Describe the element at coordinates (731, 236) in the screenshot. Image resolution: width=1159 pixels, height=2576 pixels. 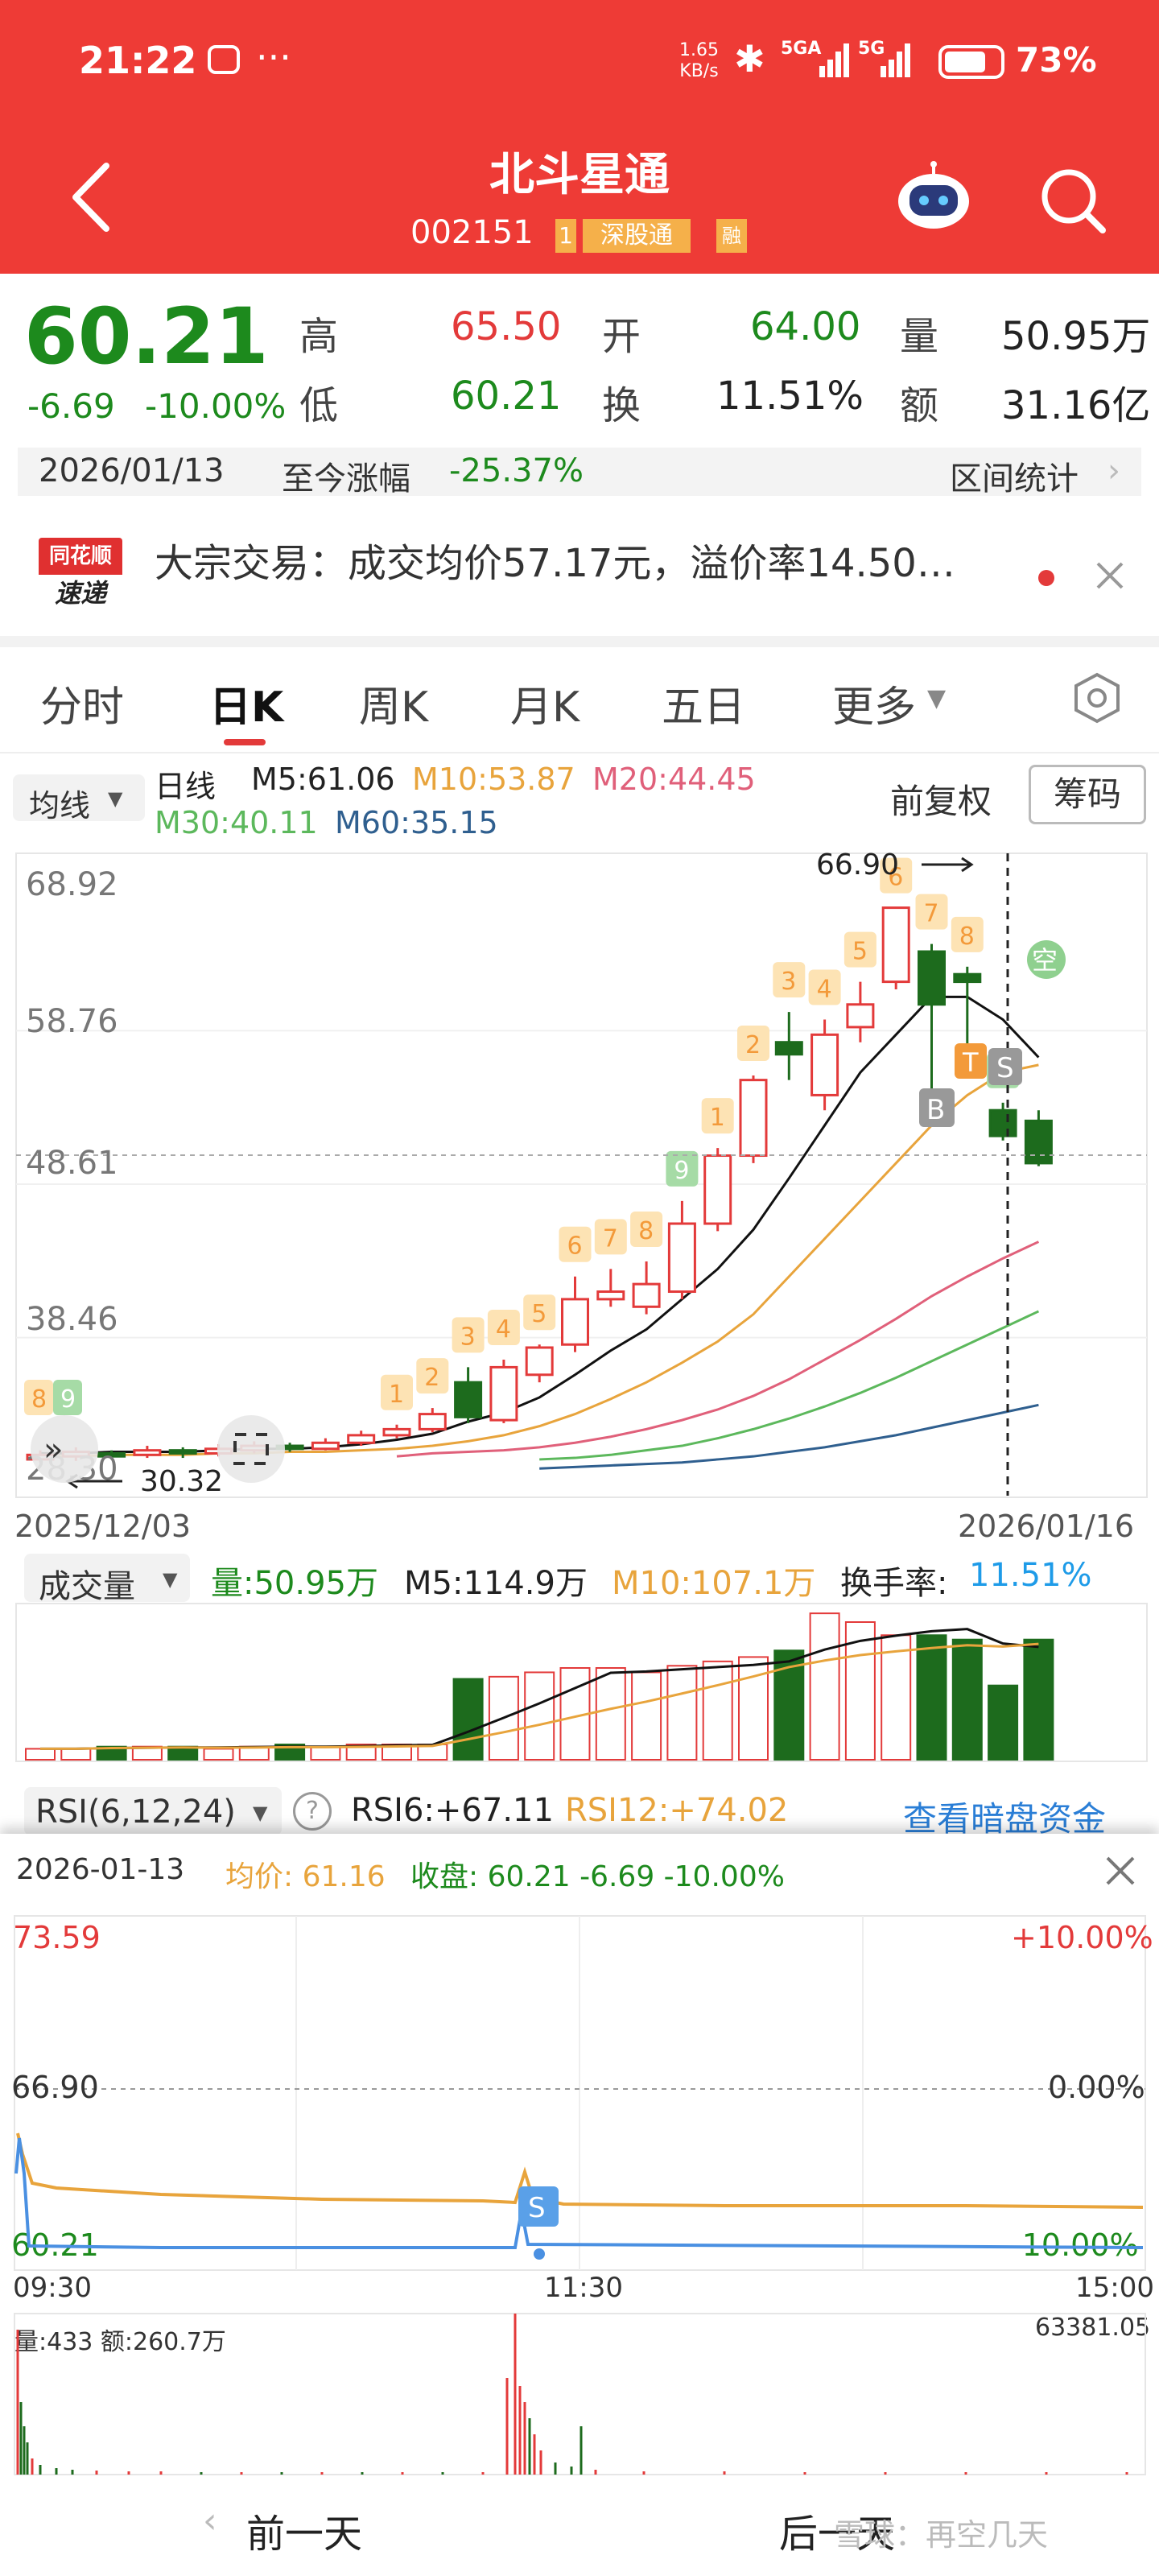
I see `margin-badge: 融` at that location.